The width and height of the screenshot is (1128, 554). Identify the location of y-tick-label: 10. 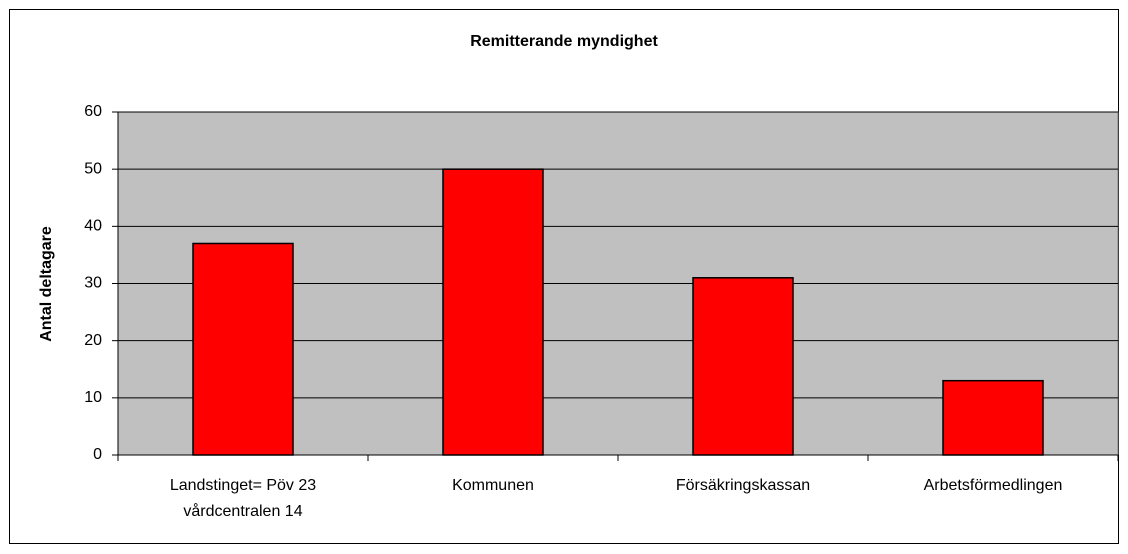
(93, 397).